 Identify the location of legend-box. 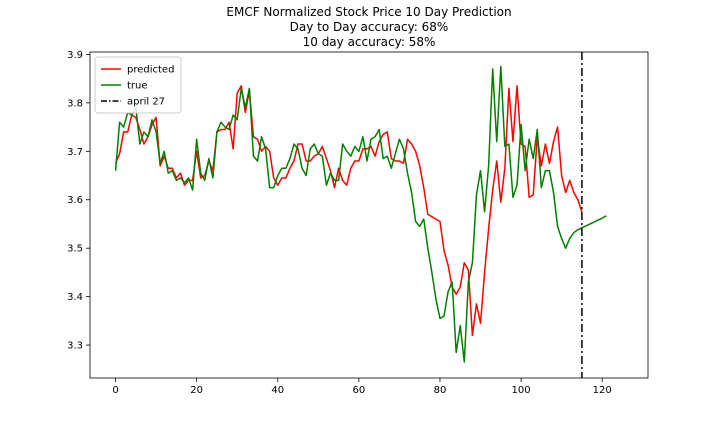
(138, 85).